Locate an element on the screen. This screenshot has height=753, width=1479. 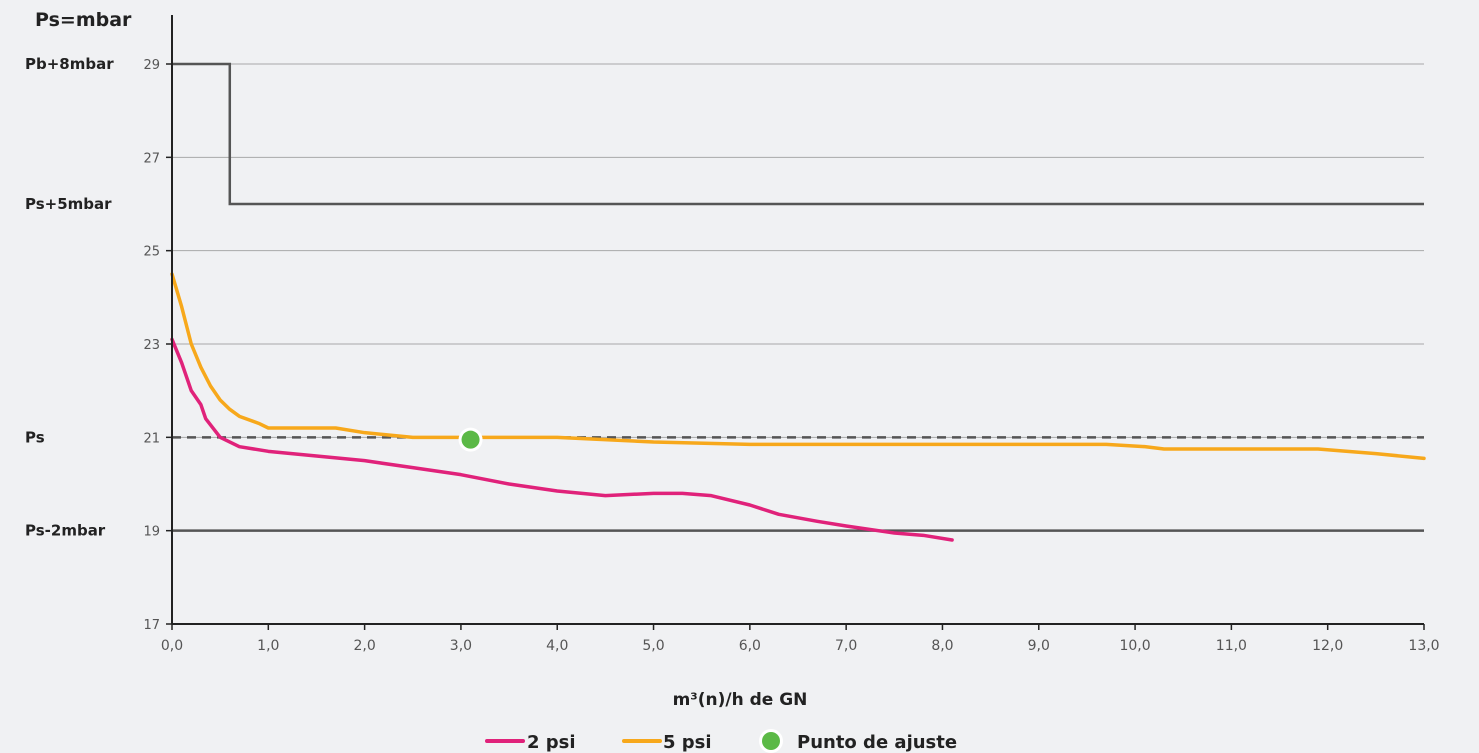
y-tick-label: 29 is located at coordinates (151, 65).